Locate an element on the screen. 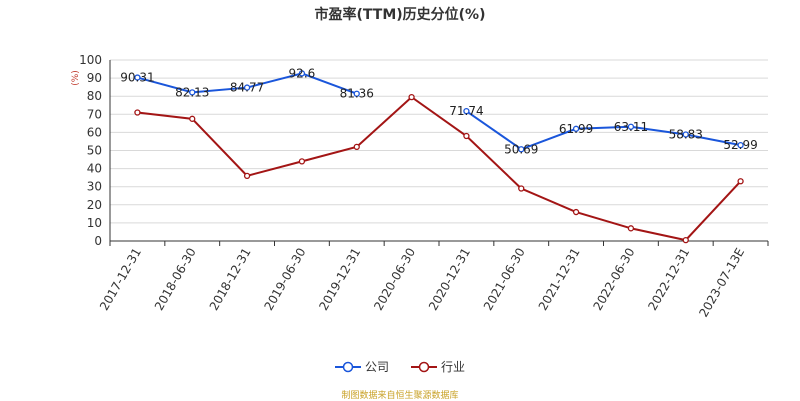  legend-item-company: 公司 is located at coordinates (361, 366).